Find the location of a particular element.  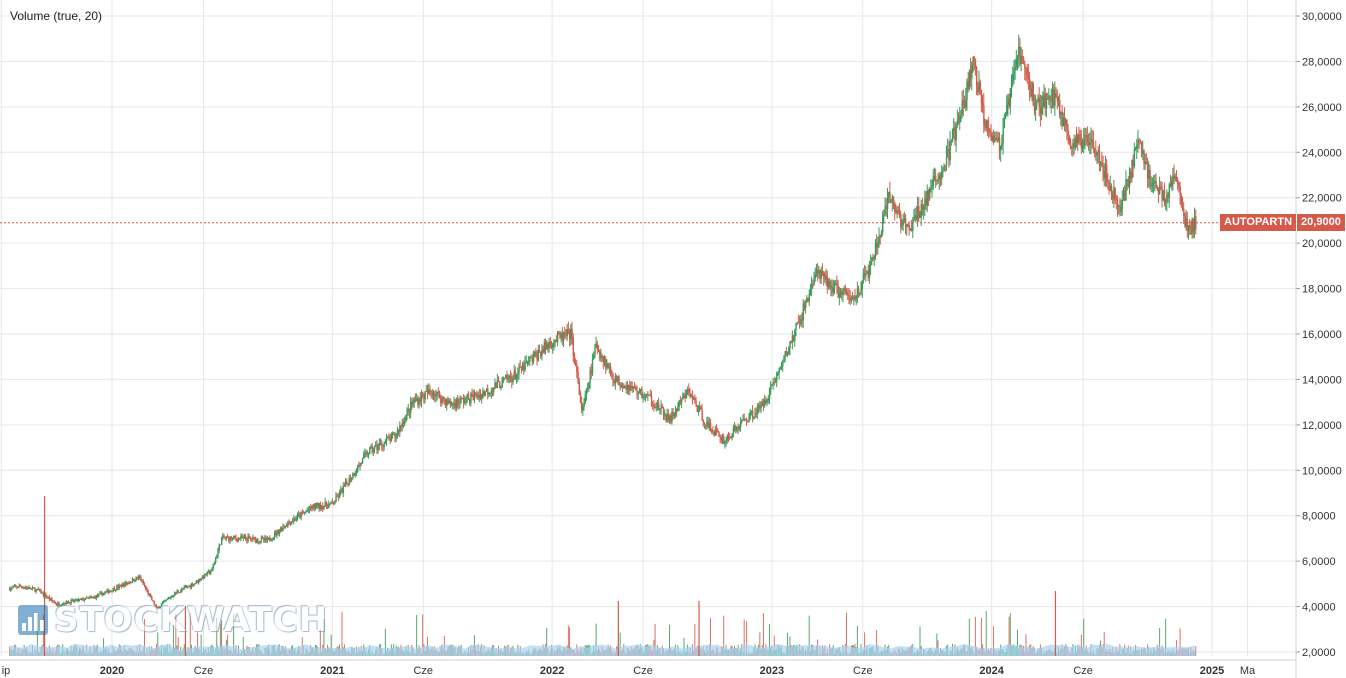

y-tick-label: 22,0000 is located at coordinates (1322, 199).